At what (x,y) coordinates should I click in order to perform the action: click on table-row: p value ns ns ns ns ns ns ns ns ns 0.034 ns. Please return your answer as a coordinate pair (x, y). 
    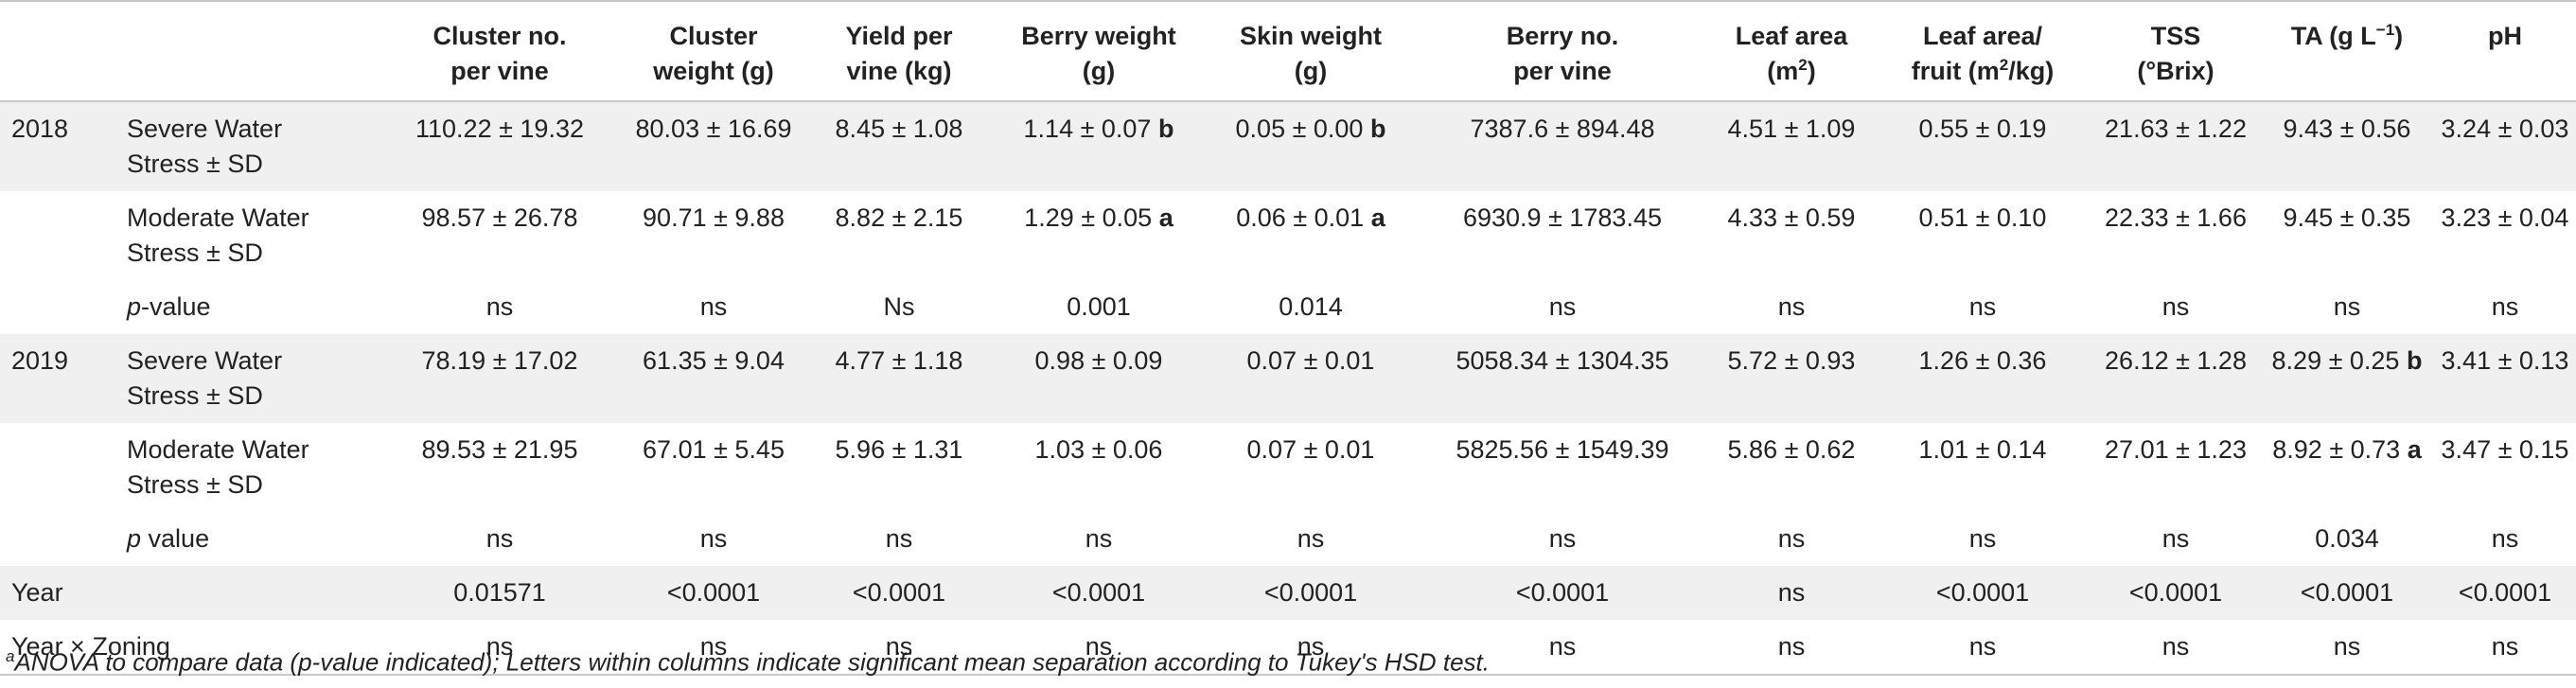
    Looking at the image, I should click on (1288, 539).